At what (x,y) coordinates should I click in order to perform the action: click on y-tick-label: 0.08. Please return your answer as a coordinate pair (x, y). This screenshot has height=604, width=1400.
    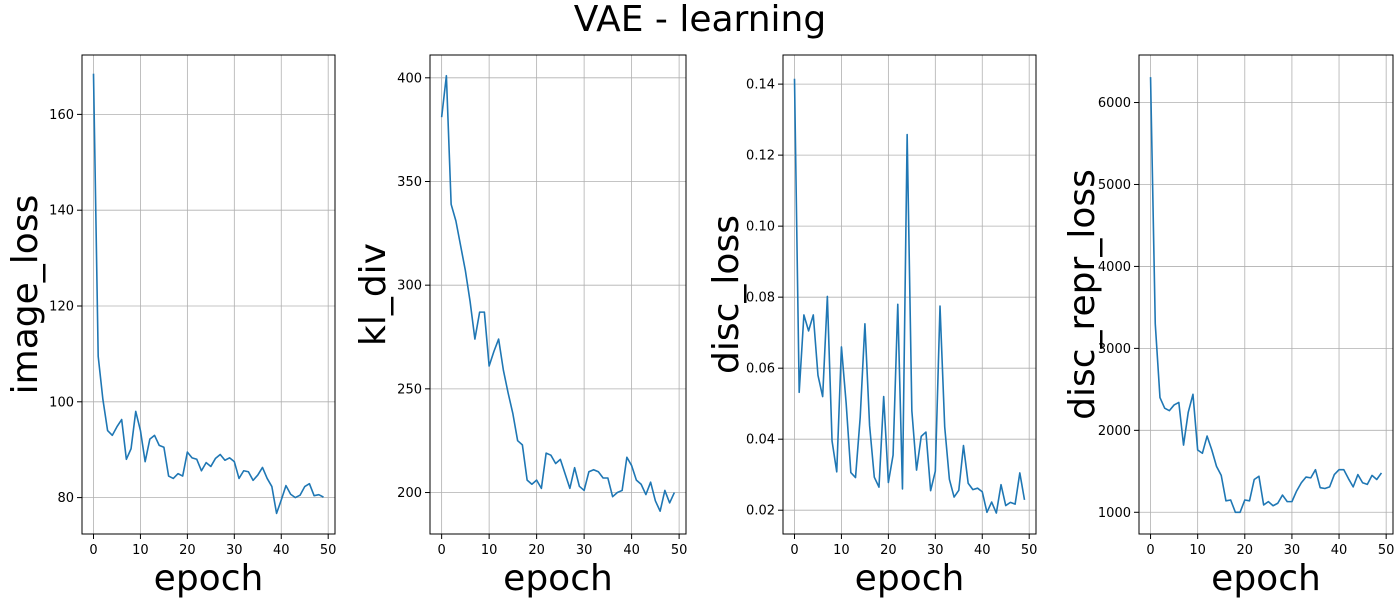
    Looking at the image, I should click on (760, 298).